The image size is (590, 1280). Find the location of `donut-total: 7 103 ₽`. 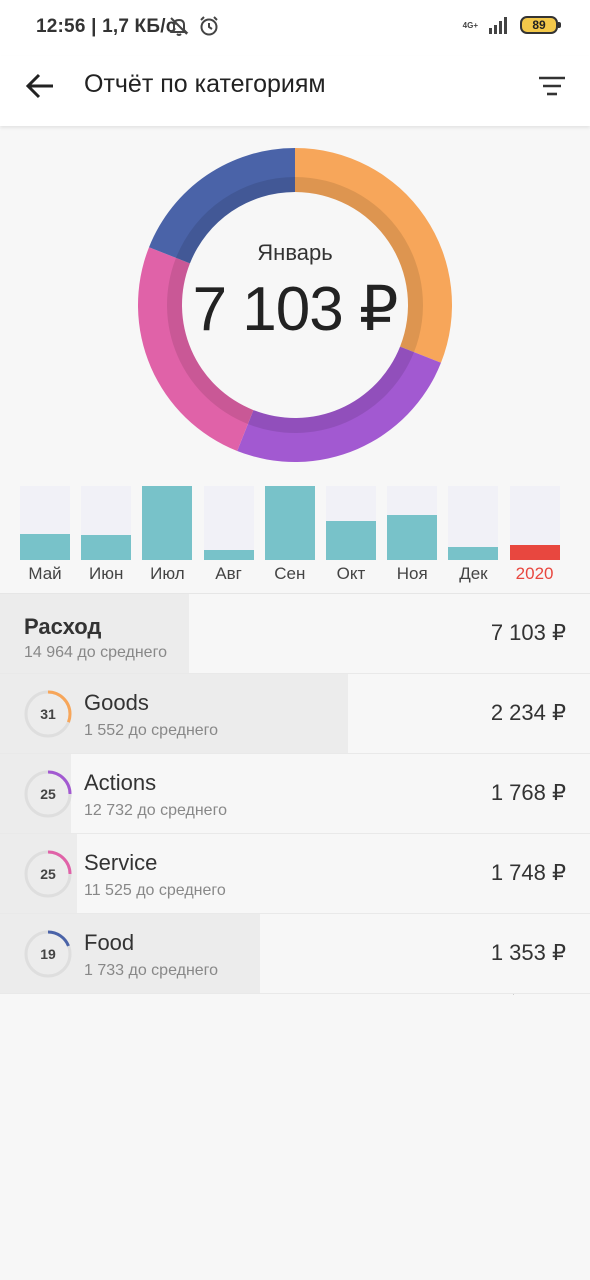

donut-total: 7 103 ₽ is located at coordinates (295, 309).